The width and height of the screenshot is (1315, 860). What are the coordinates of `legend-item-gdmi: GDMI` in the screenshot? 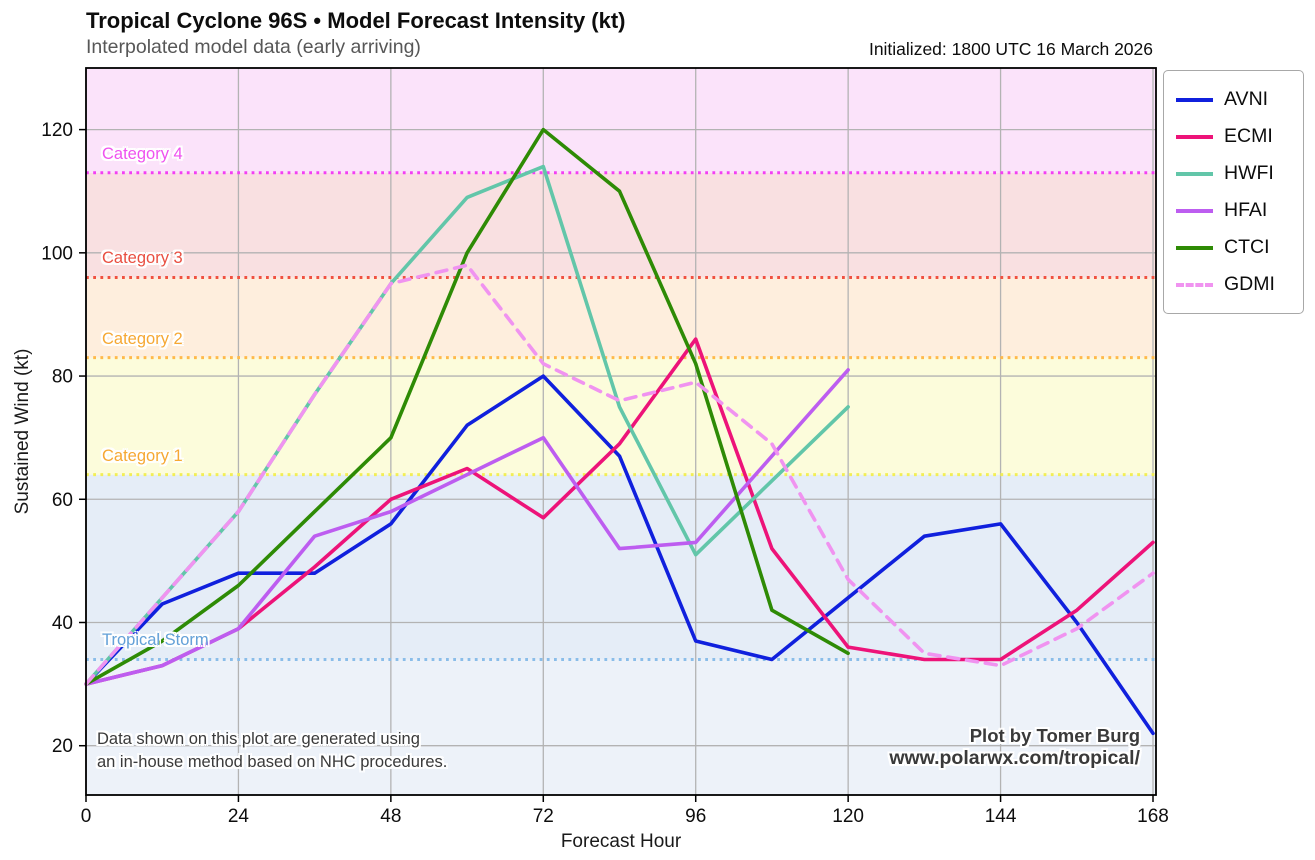 It's located at (1233, 284).